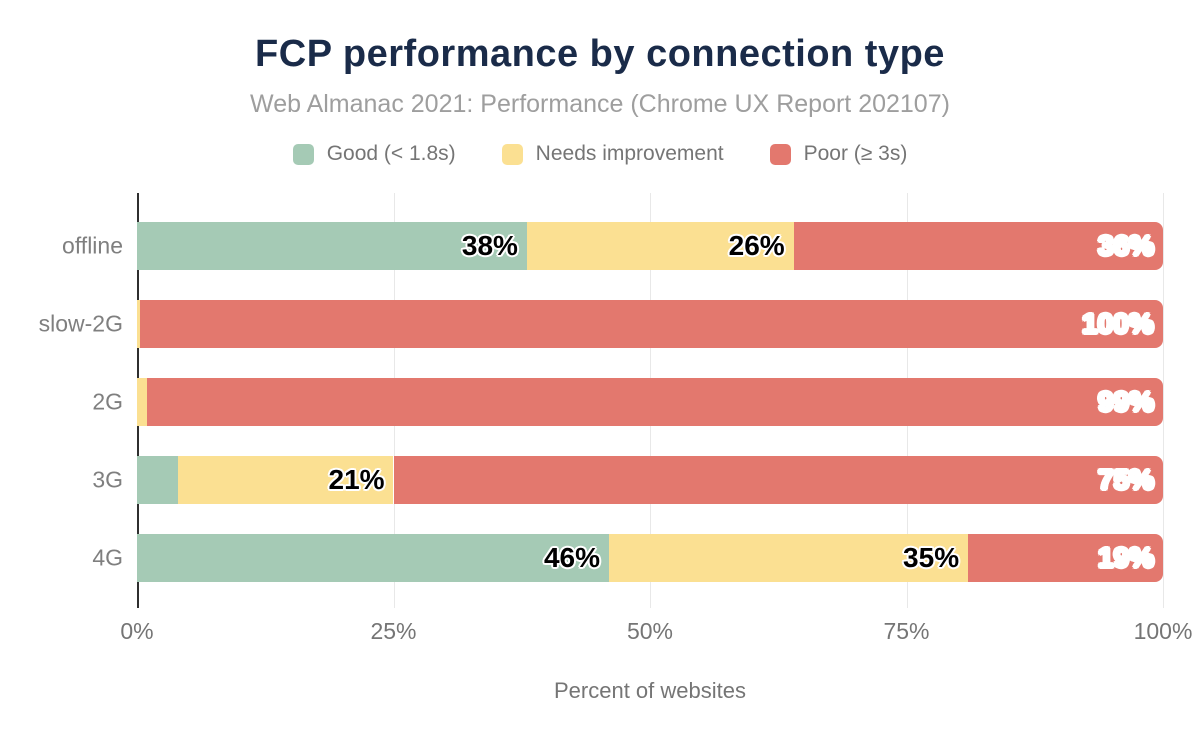 This screenshot has width=1200, height=742. Describe the element at coordinates (629, 153) in the screenshot. I see `legend-label: Needs improvement` at that location.